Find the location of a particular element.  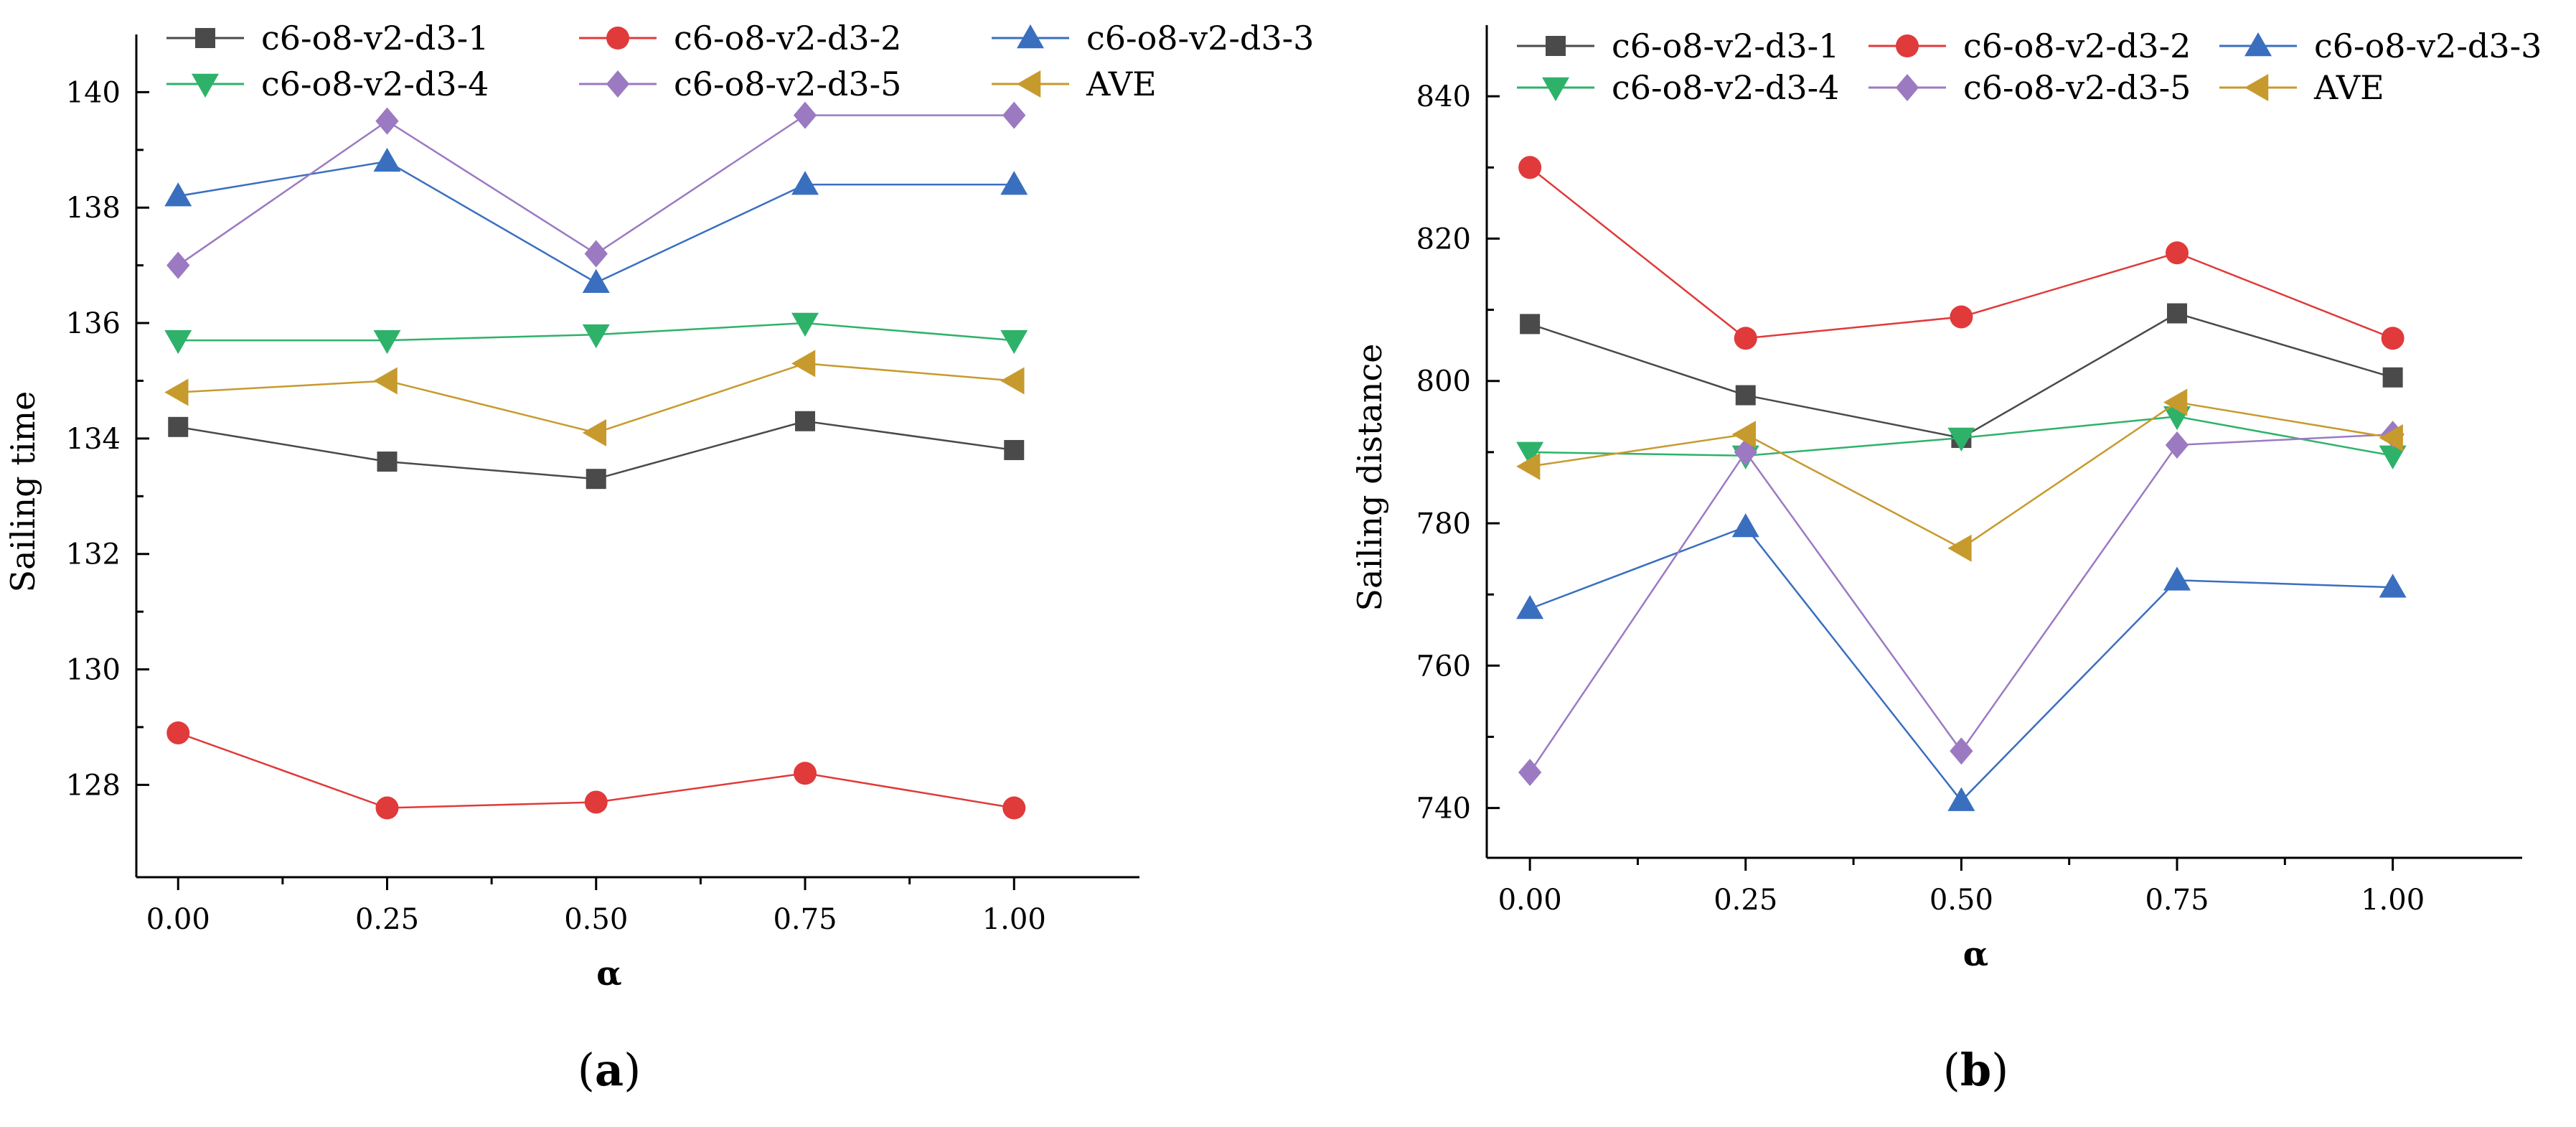

chart-a-y-axis-label: Sailing time is located at coordinates (23, 492).